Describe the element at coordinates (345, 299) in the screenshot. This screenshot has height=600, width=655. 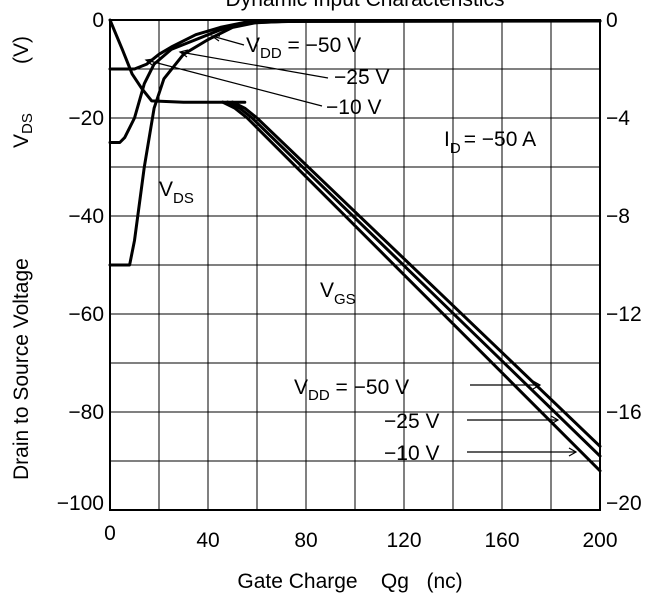
I see `vgs-label-sub: GS` at that location.